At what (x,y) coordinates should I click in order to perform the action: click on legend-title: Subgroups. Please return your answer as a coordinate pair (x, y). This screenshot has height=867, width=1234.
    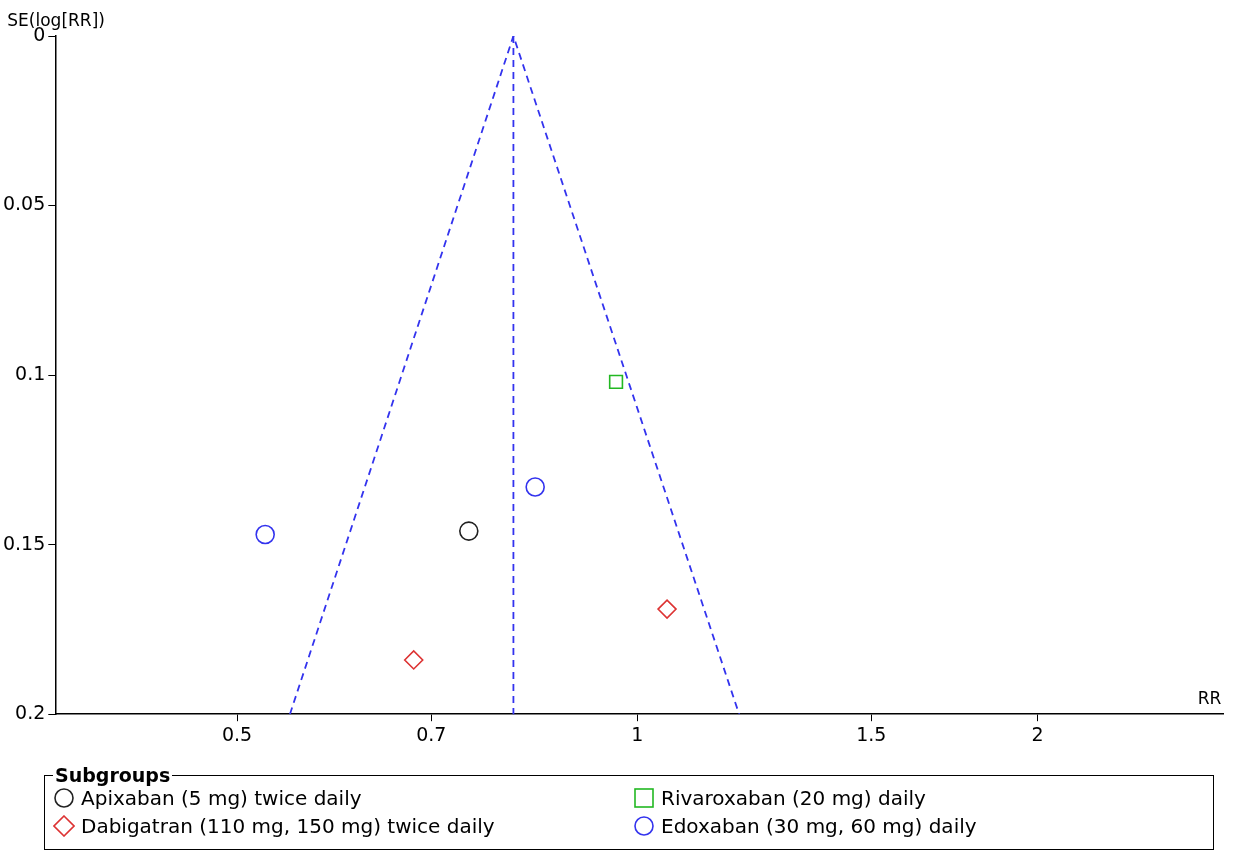
    Looking at the image, I should click on (113, 775).